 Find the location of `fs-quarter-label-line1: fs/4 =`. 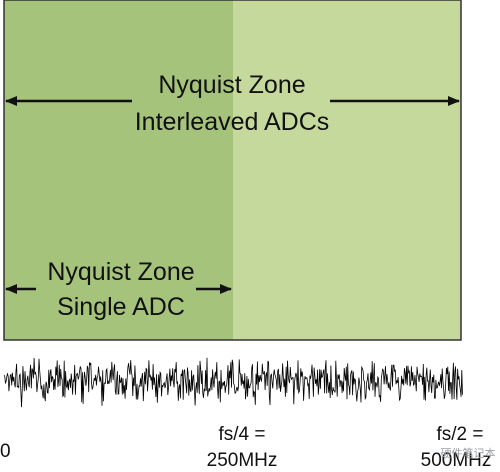

fs-quarter-label-line1: fs/4 = is located at coordinates (242, 434).